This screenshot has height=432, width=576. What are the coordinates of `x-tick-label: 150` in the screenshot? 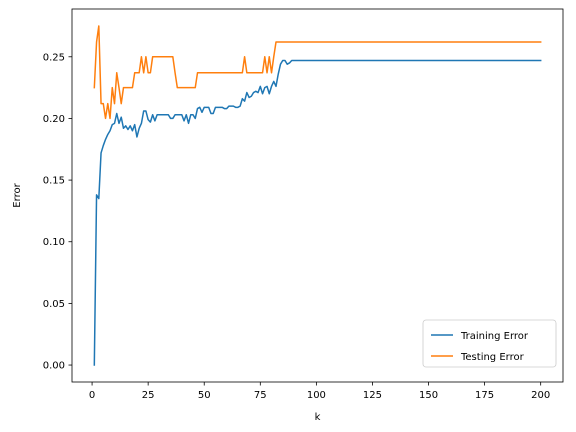 It's located at (428, 395).